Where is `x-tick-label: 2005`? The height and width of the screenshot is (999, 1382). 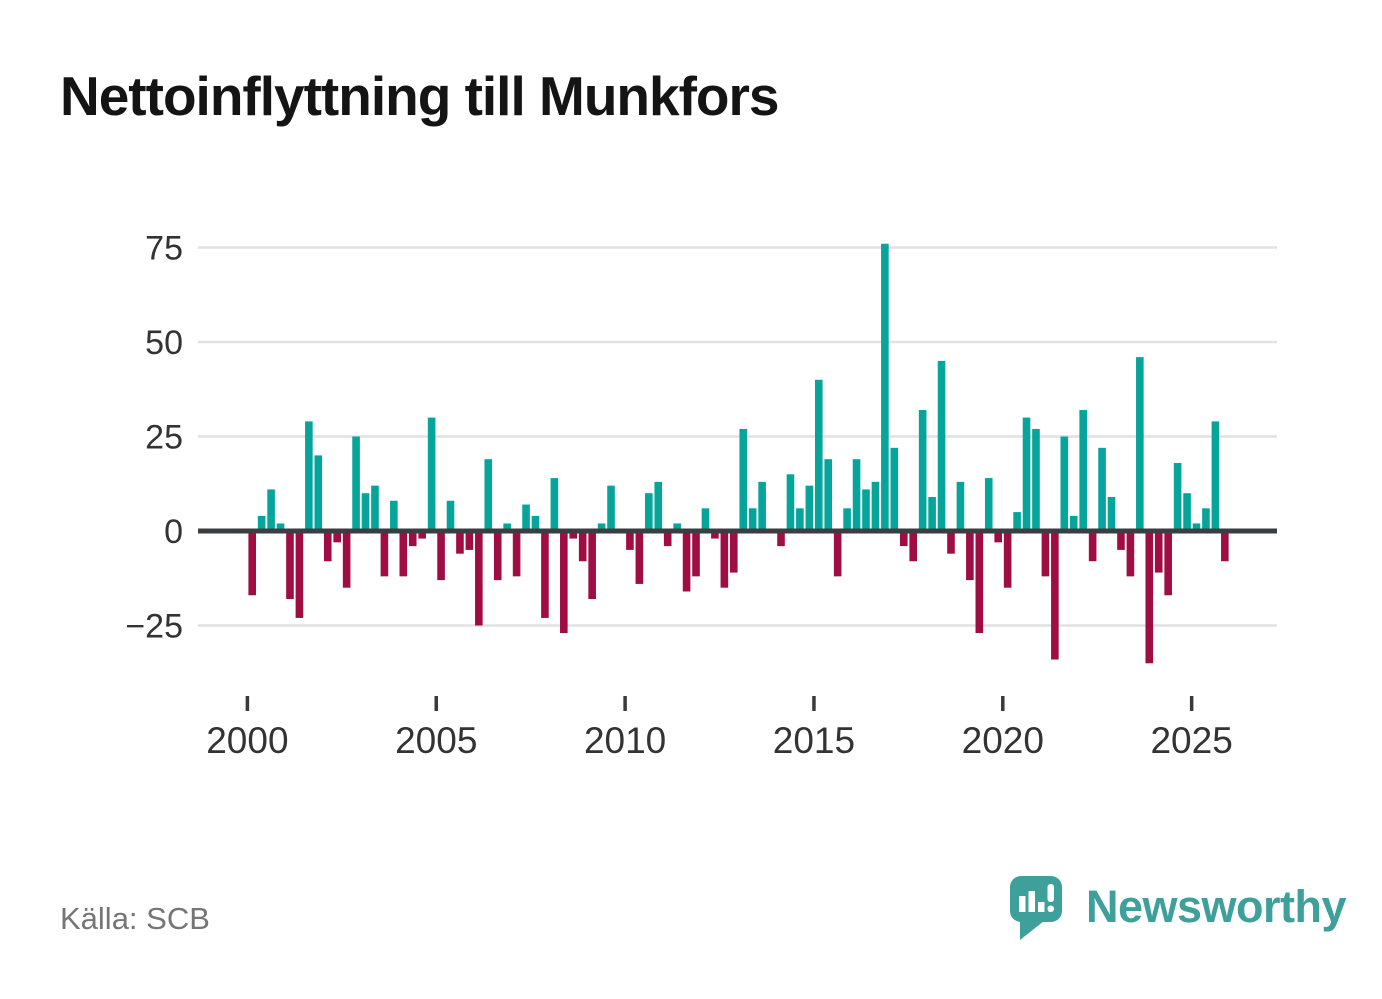
x-tick-label: 2005 is located at coordinates (436, 740).